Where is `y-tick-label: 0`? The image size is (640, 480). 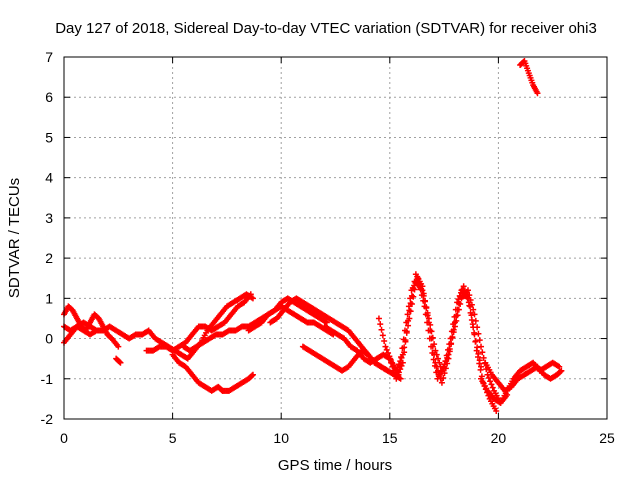 y-tick-label: 0 is located at coordinates (49, 339).